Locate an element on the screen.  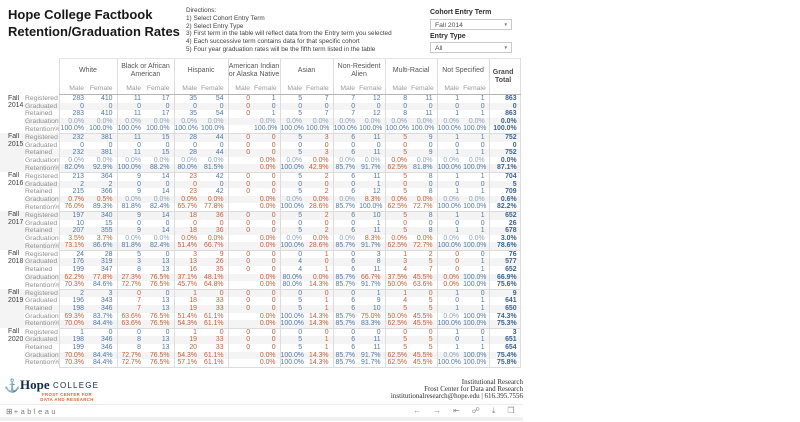
table-cell: 66.9% is located at coordinates (504, 277).